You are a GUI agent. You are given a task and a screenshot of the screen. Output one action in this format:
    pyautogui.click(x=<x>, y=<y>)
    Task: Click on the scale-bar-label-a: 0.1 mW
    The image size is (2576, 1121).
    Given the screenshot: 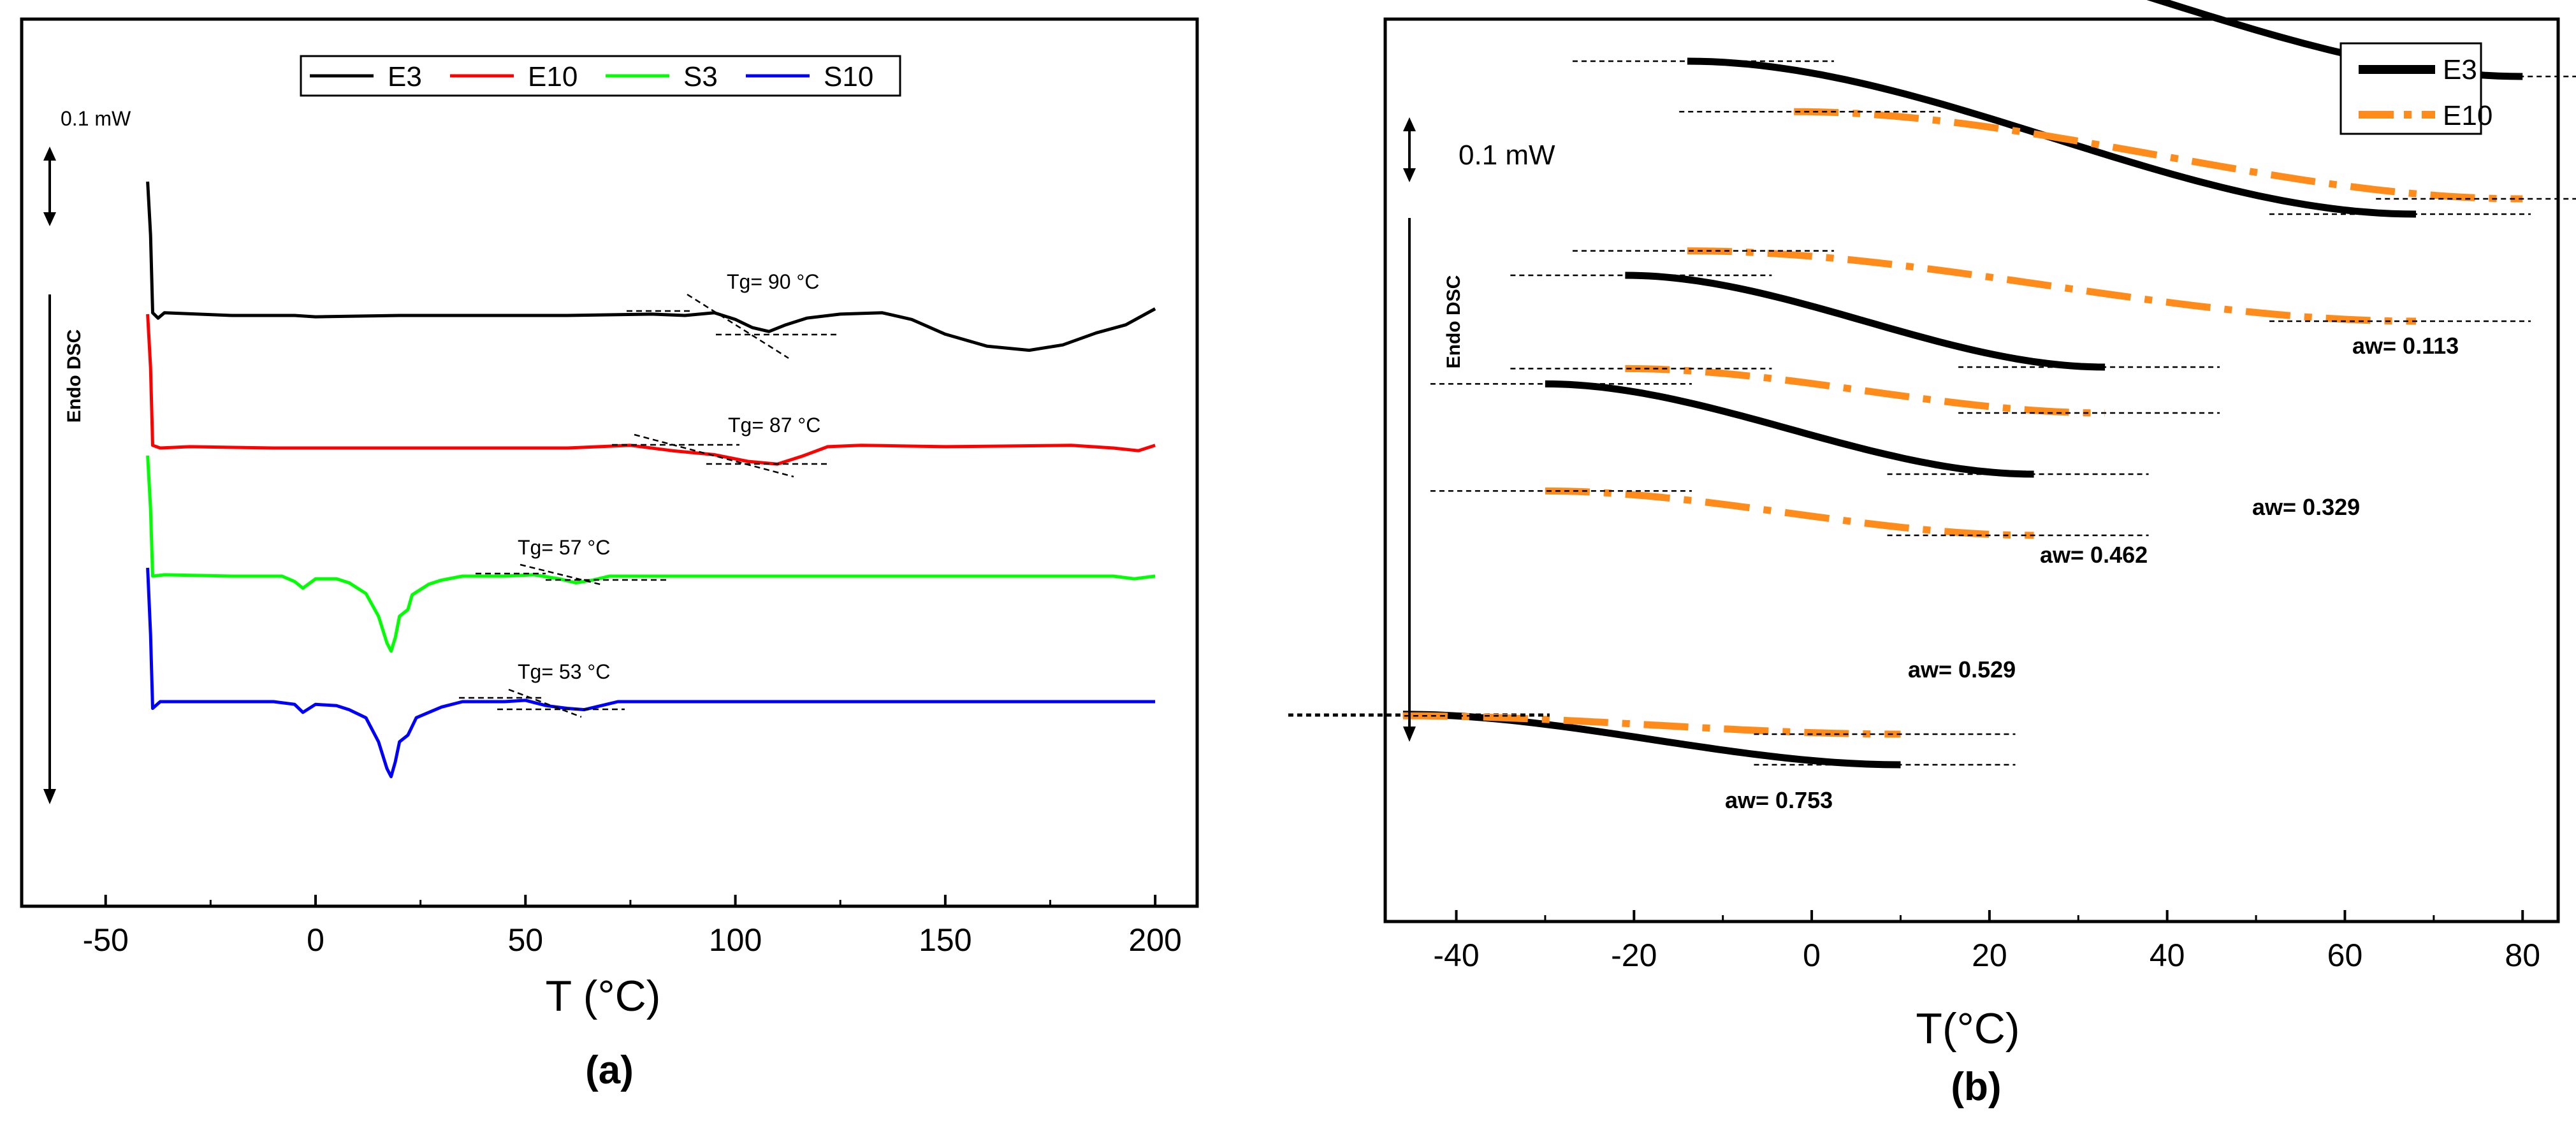 What is the action you would take?
    pyautogui.click(x=96, y=118)
    